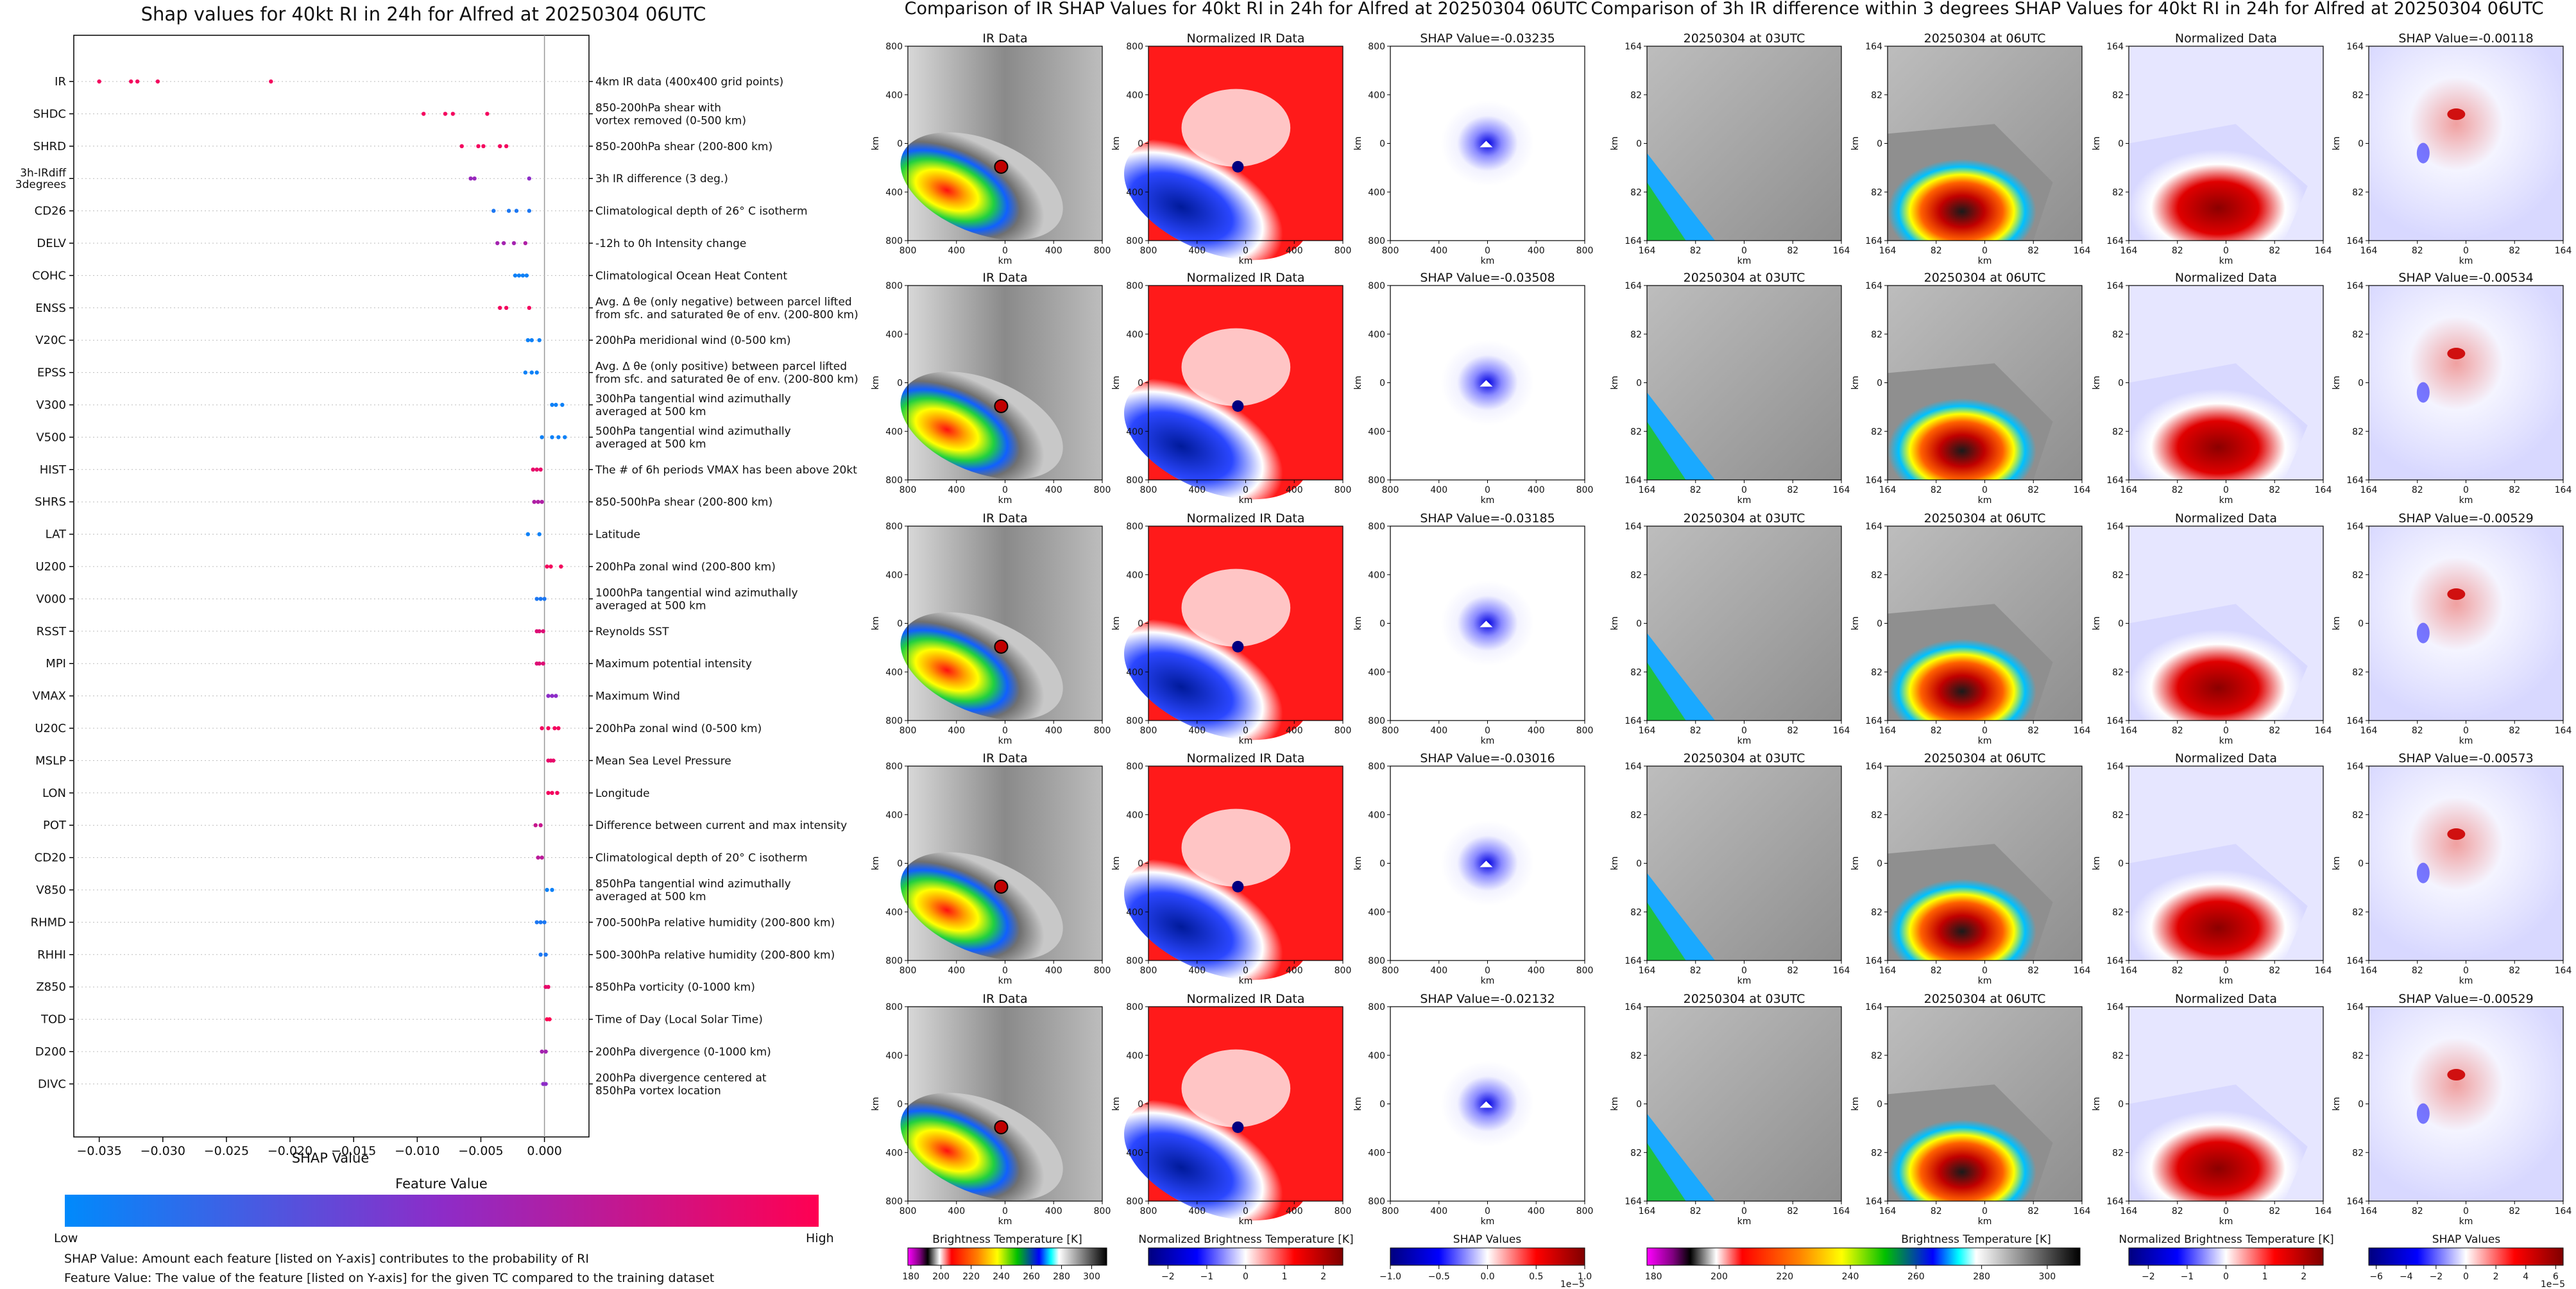 This screenshot has height=1289, width=2576. I want to click on feature-description: 200hPa zonal wind (0-500 km), so click(679, 729).